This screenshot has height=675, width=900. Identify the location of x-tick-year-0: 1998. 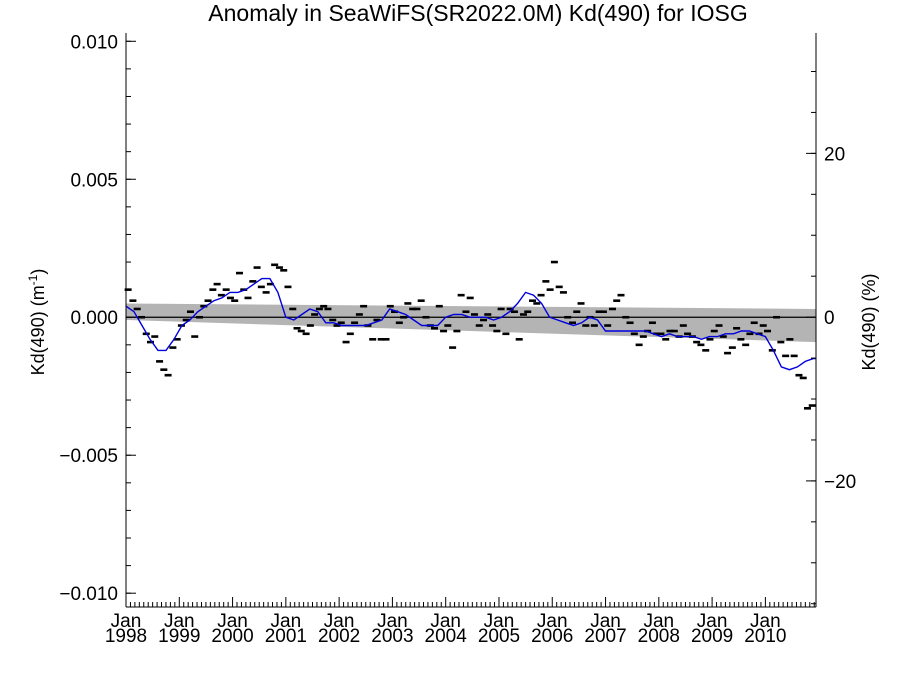
(126, 636).